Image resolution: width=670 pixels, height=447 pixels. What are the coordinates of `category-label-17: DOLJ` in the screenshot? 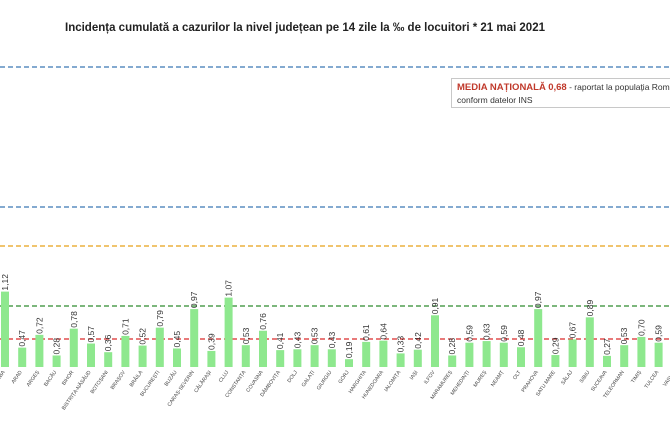 It's located at (293, 376).